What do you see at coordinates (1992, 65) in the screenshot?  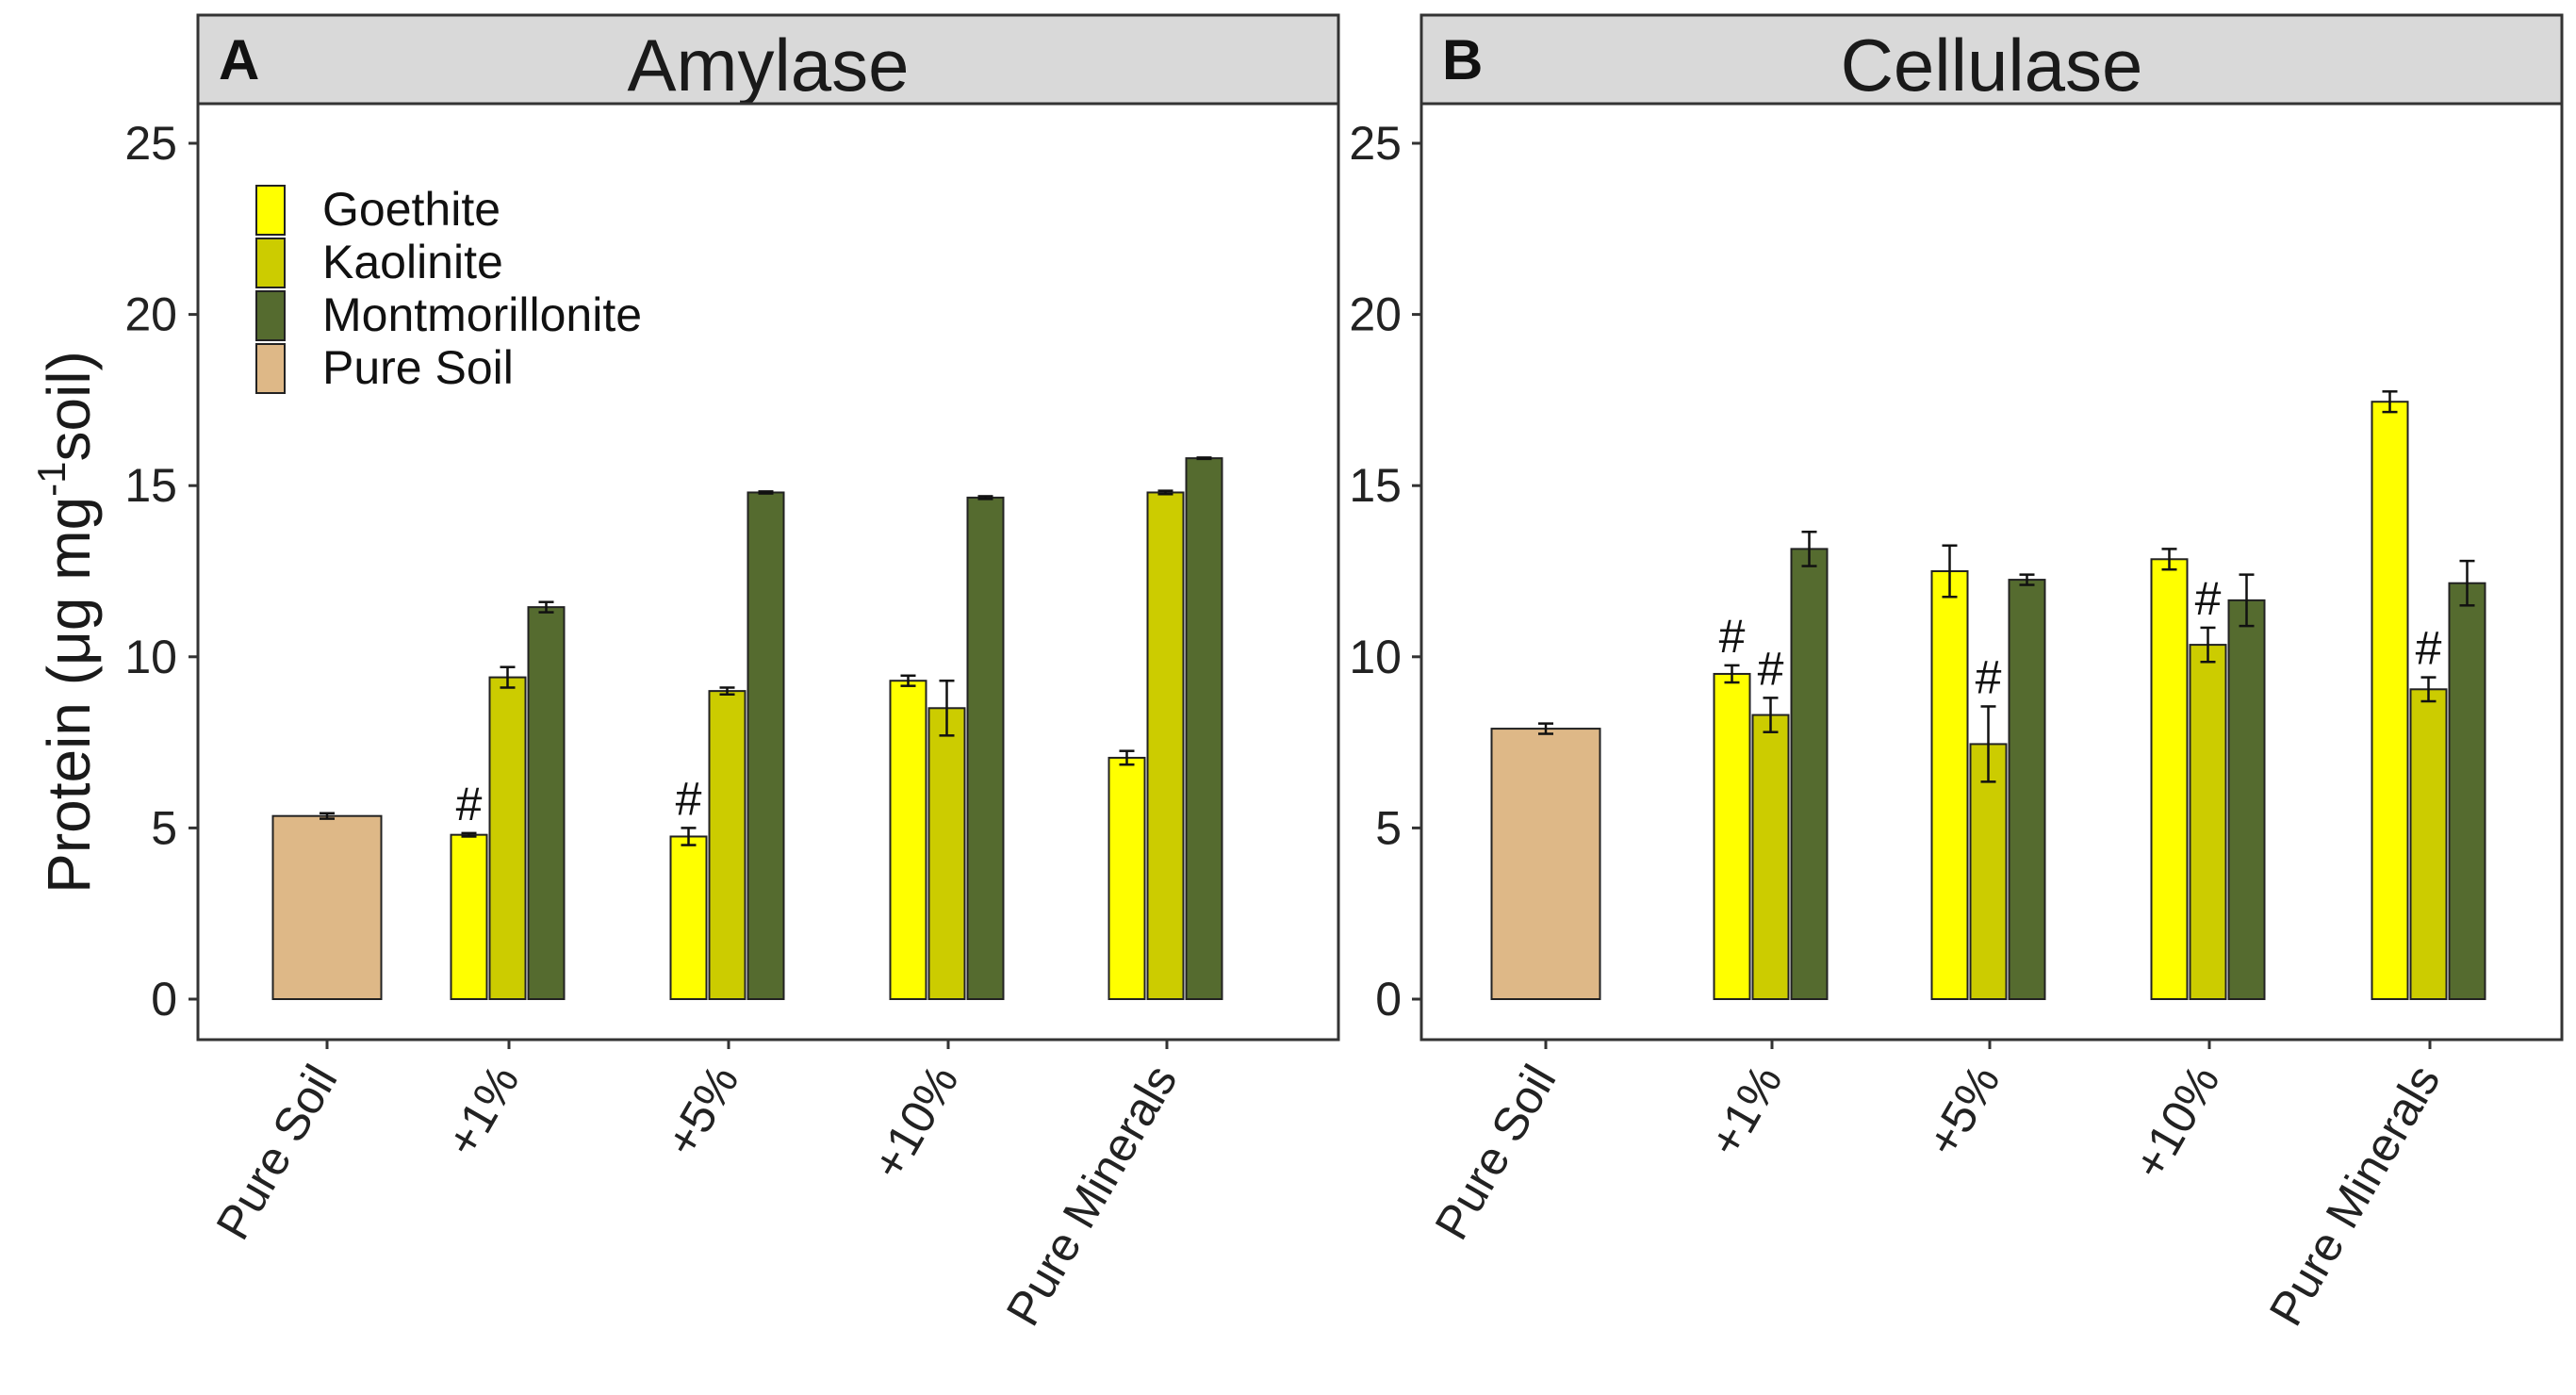 I see `panel-title: Cellulase` at bounding box center [1992, 65].